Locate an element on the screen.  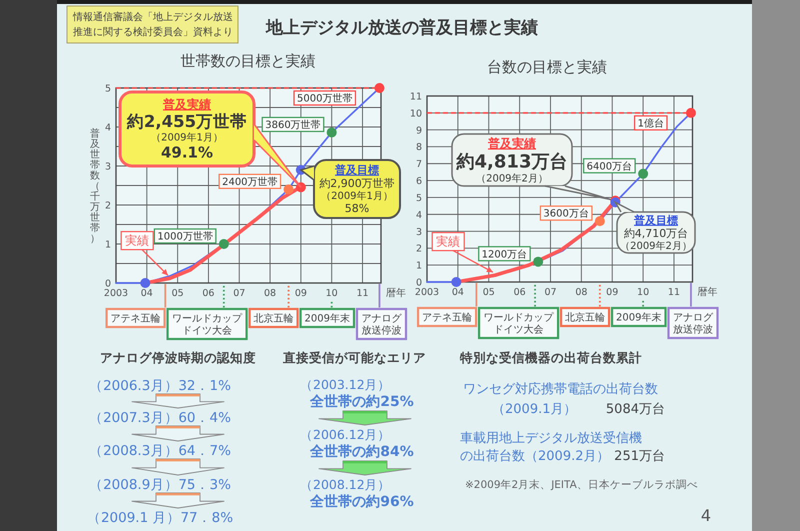
annotation: 251万台 is located at coordinates (639, 456).